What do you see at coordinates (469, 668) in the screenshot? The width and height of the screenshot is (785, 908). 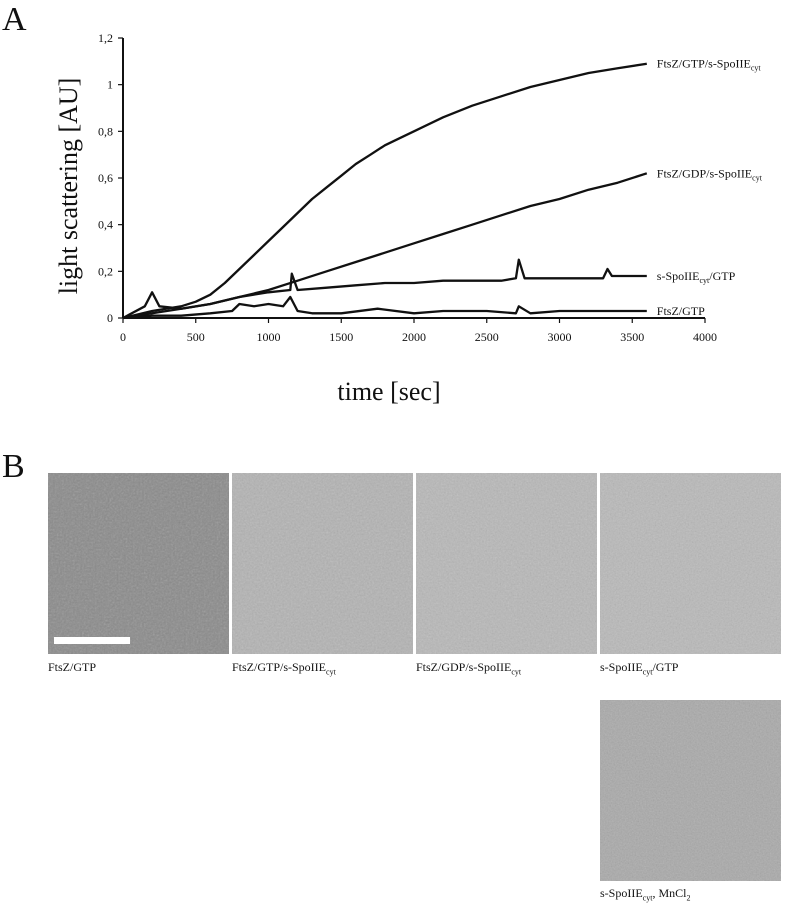 I see `micrograph-label-ftsz-gdp-spoiie: FtsZ/GDP/s-SpoIIEcyt` at bounding box center [469, 668].